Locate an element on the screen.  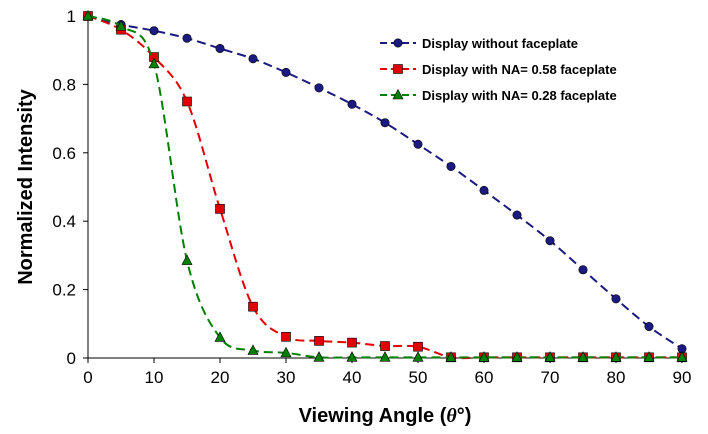
x-tick-label: 40 is located at coordinates (352, 377).